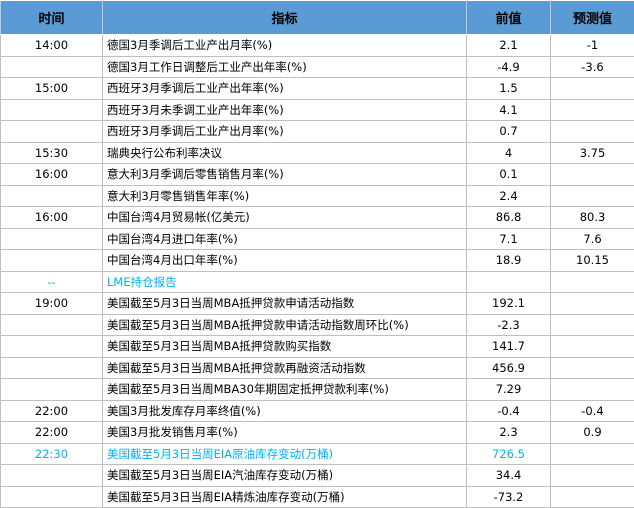  Describe the element at coordinates (509, 89) in the screenshot. I see `previous-value-cell: 1.5` at that location.